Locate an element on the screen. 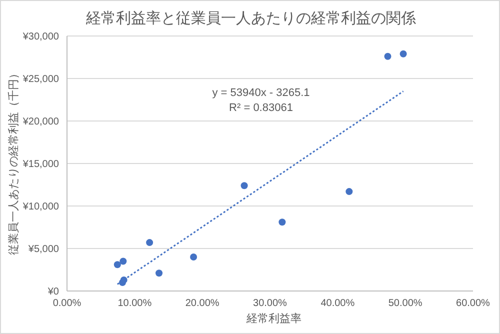 Image resolution: width=500 pixels, height=334 pixels. chart-title: 経常利益率と従業員一人あたりの経常利益の関係 is located at coordinates (251, 18).